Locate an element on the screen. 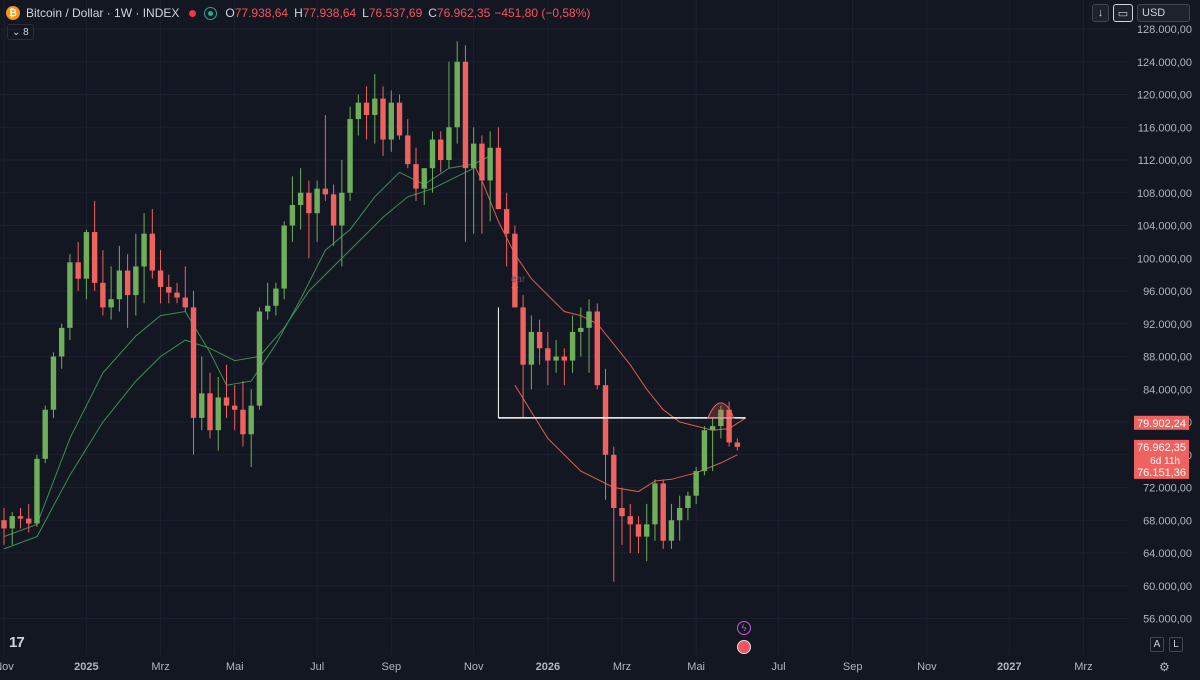 The width and height of the screenshot is (1200, 680). ma-red-fast-line is located at coordinates (626, 438).